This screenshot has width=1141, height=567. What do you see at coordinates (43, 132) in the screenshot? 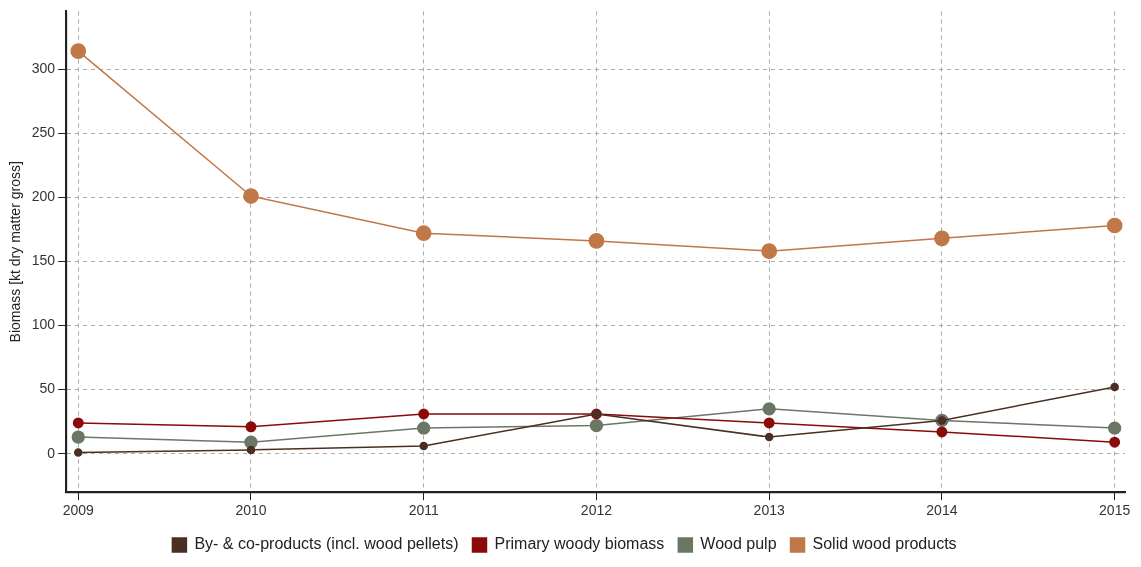
I see `y-tick-label: 250` at bounding box center [43, 132].